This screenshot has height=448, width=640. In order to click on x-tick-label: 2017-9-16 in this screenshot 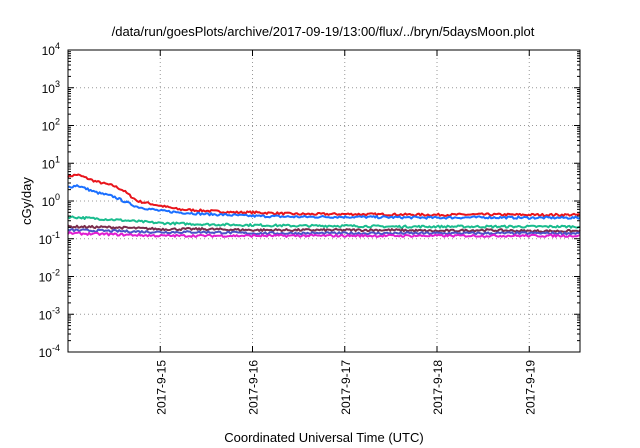, I will do `click(254, 387)`.